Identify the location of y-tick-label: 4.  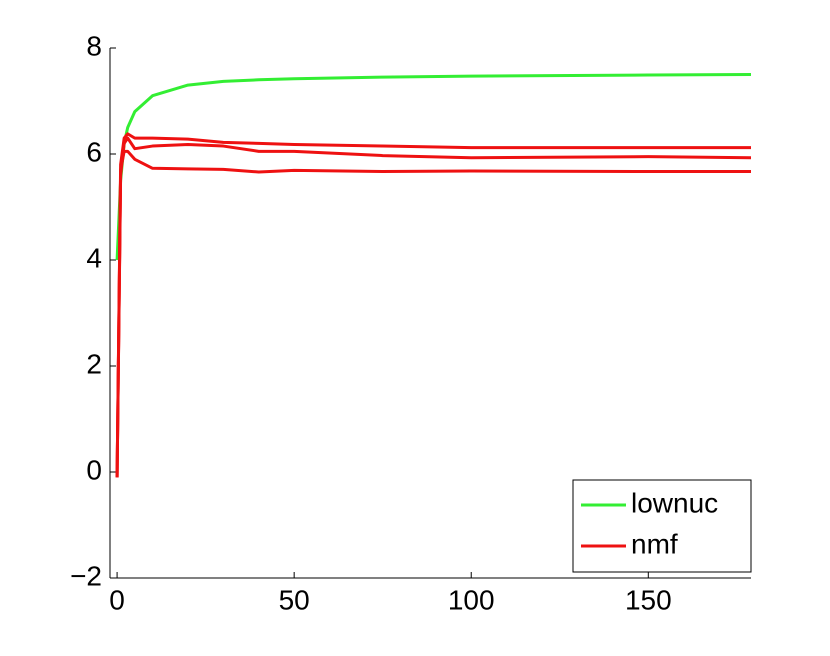
(94, 257).